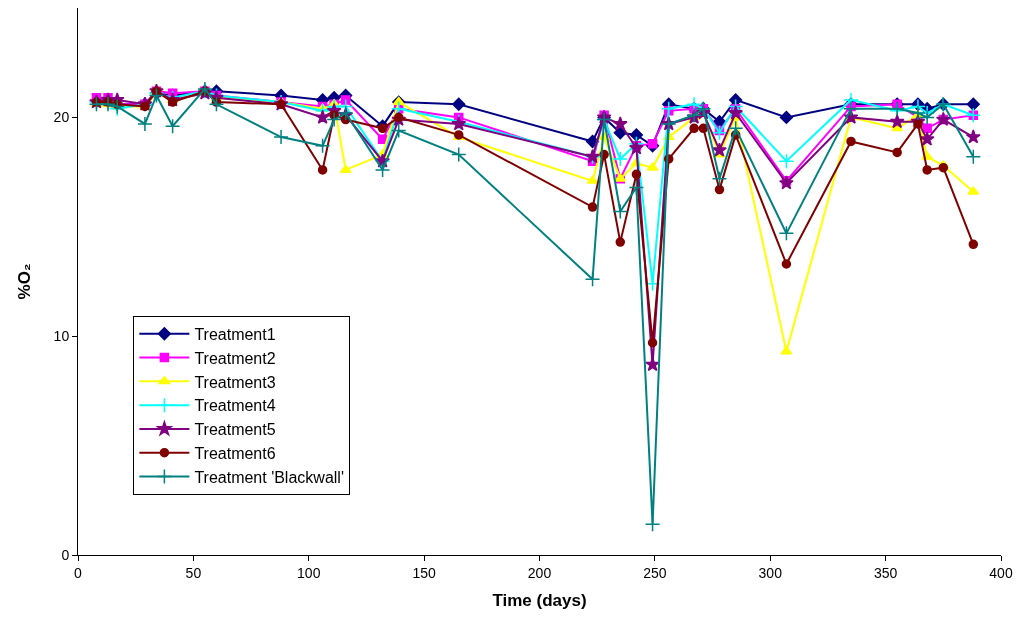 Image resolution: width=1021 pixels, height=637 pixels. Describe the element at coordinates (539, 601) in the screenshot. I see `x-axis-title: Time (days)` at that location.